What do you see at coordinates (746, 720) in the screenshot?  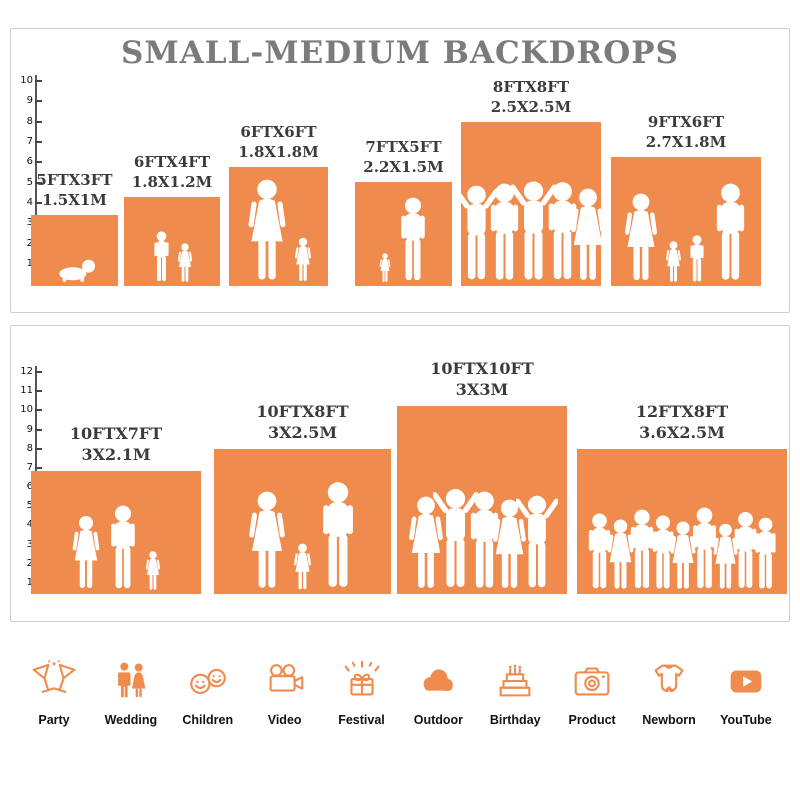 I see `category-label: YouTube` at bounding box center [746, 720].